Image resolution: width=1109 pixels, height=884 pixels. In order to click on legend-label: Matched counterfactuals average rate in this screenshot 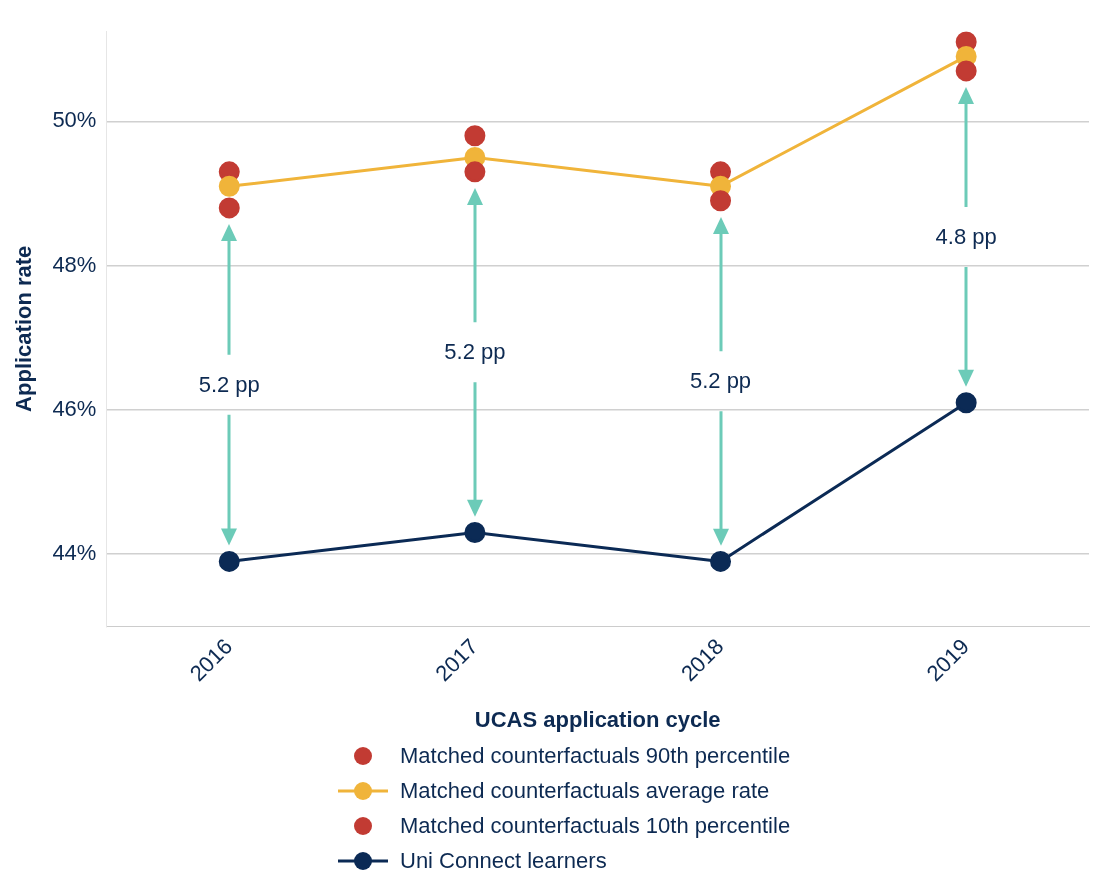, I will do `click(585, 790)`.